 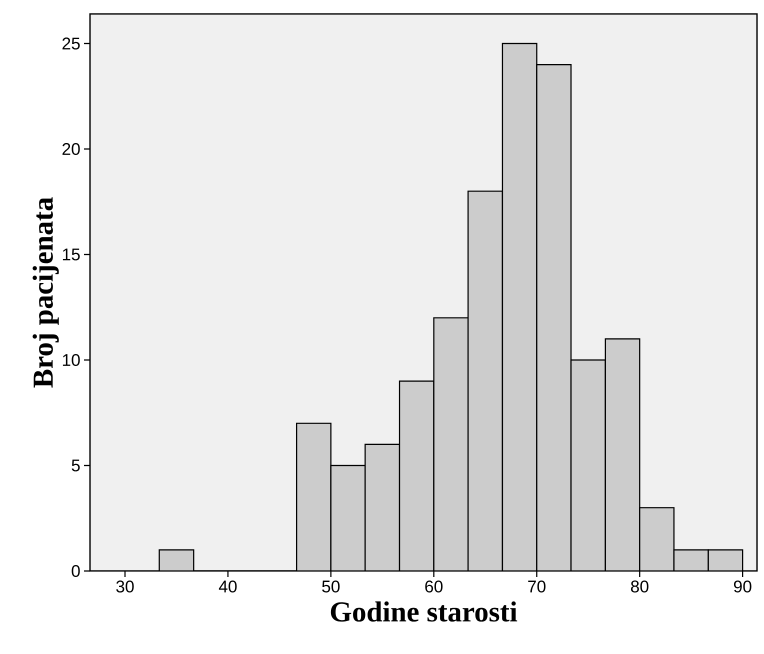 I want to click on y-tick-label: 20, so click(x=71, y=149).